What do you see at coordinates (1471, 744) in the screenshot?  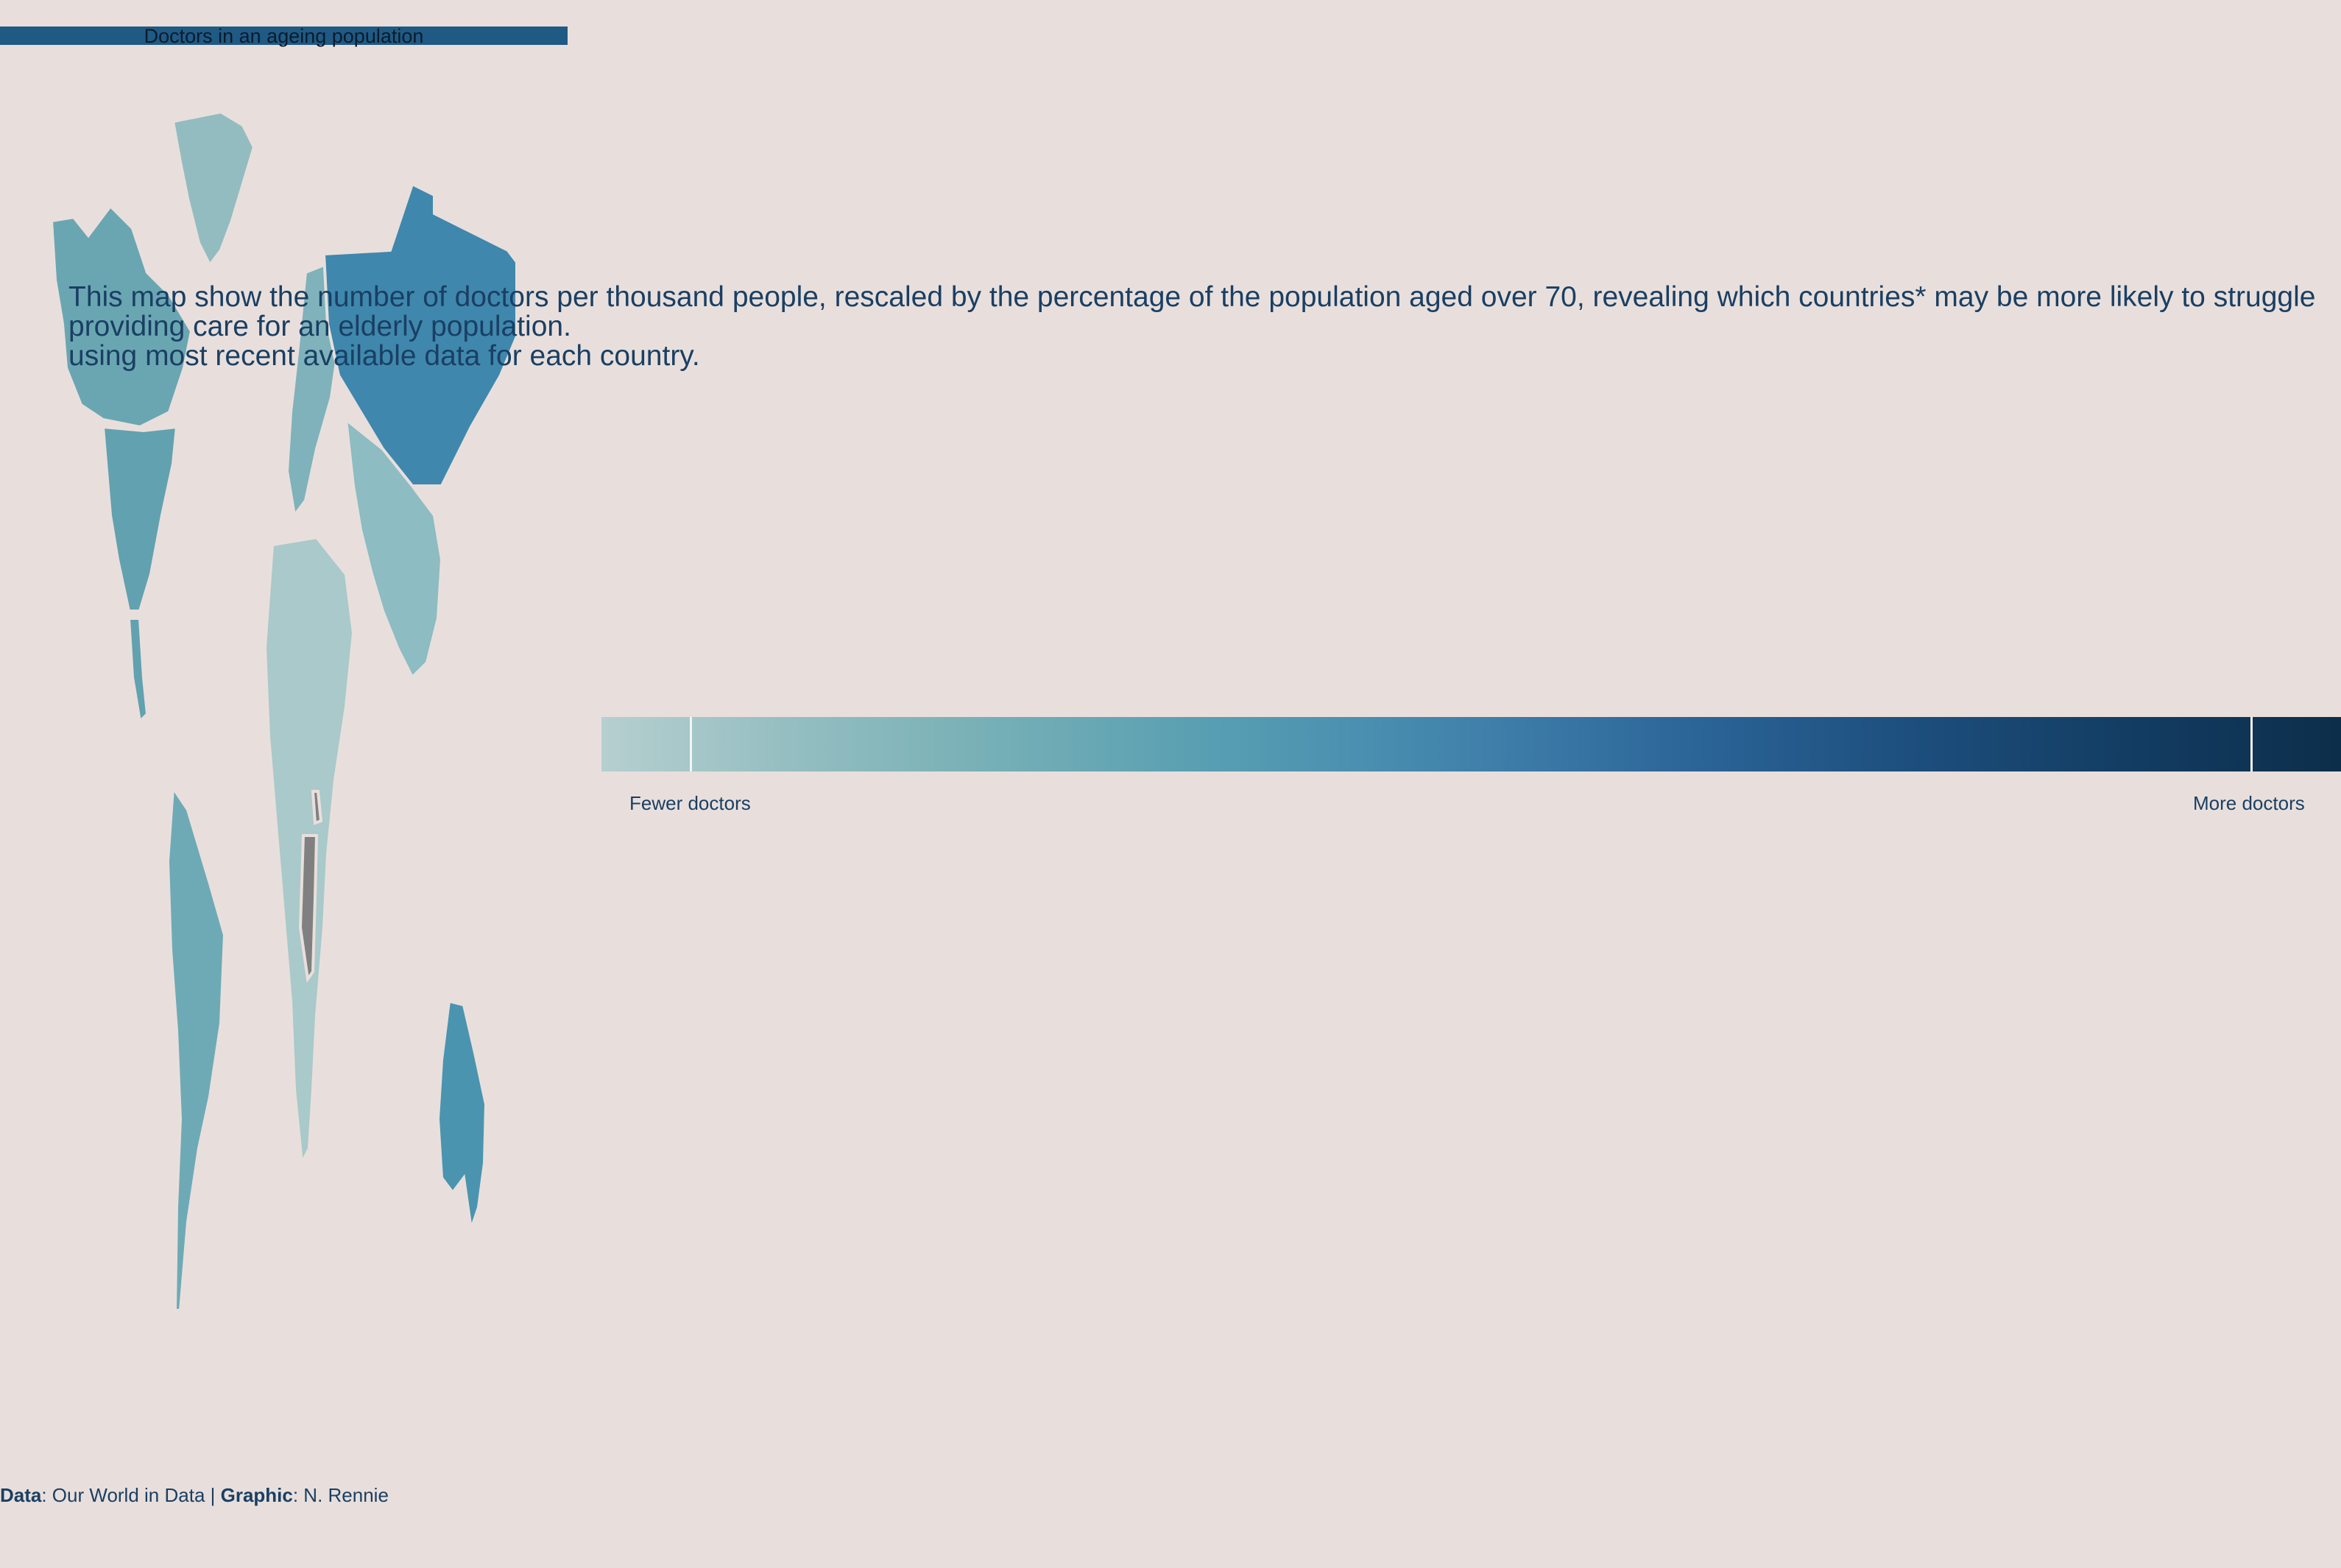 I see `color-legend-bar` at bounding box center [1471, 744].